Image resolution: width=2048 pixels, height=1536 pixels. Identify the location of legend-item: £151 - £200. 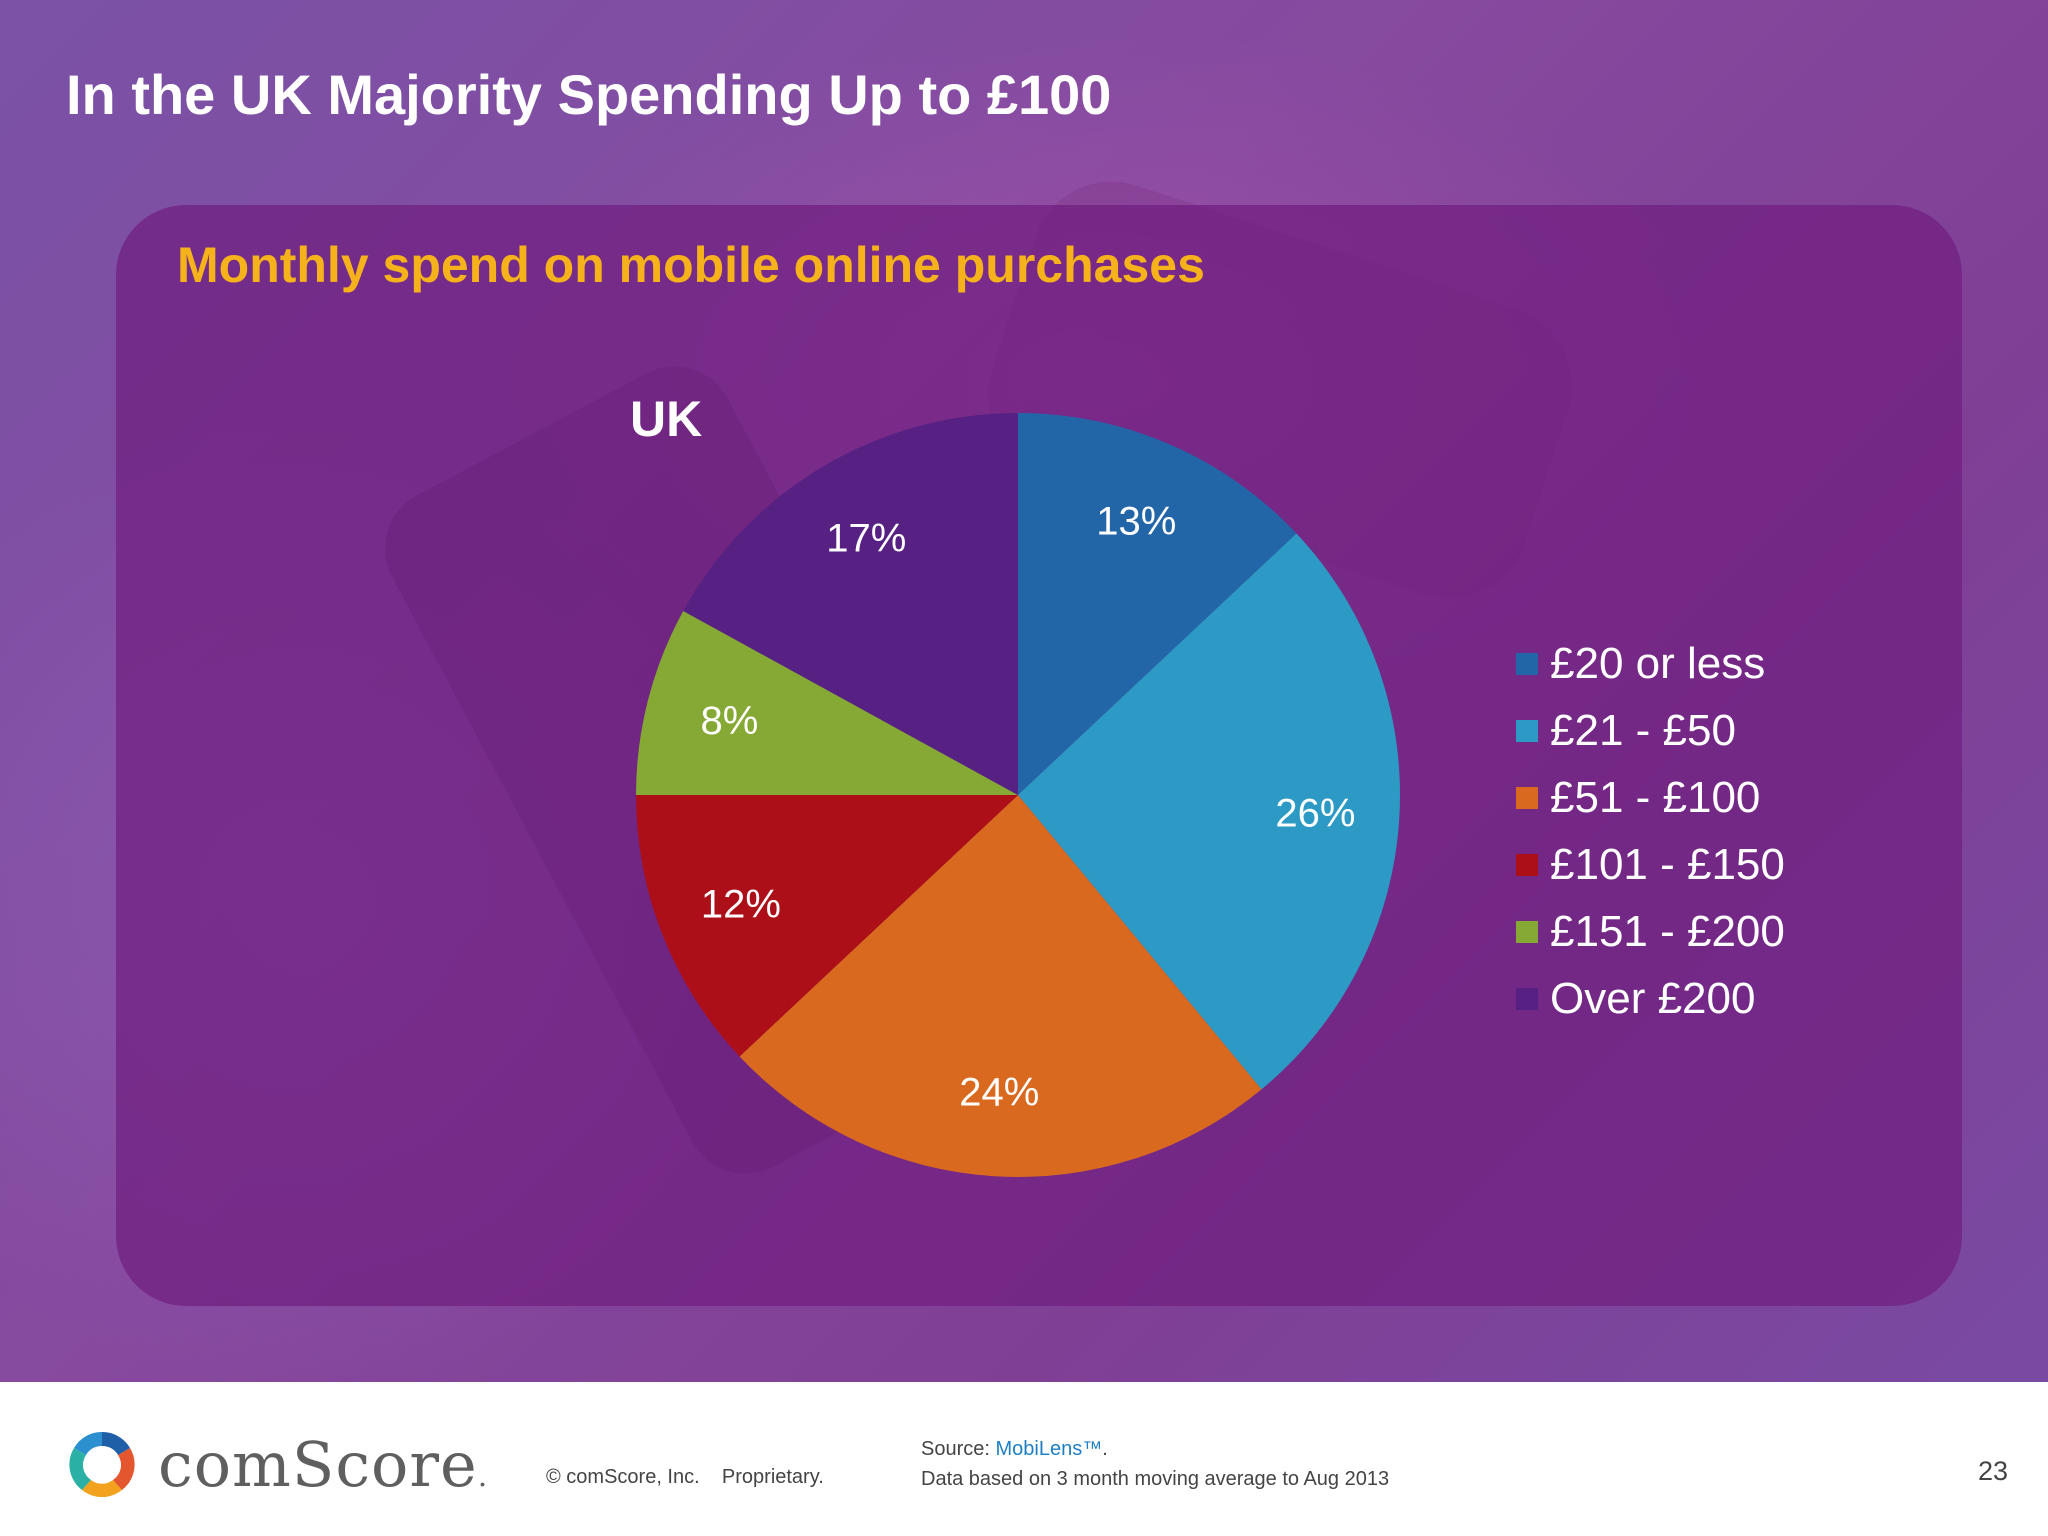
(1696, 931).